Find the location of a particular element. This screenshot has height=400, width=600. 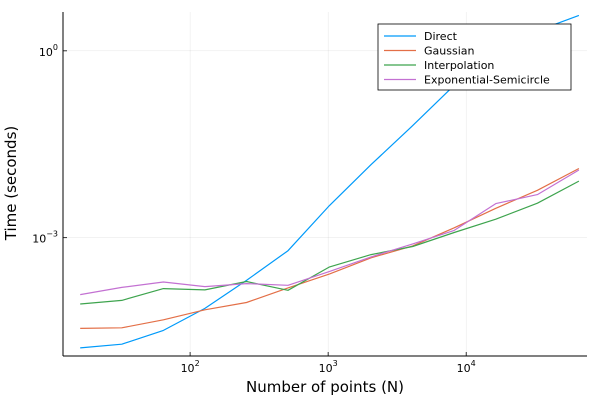

legend-label: Exponential-Semicircle is located at coordinates (487, 80).